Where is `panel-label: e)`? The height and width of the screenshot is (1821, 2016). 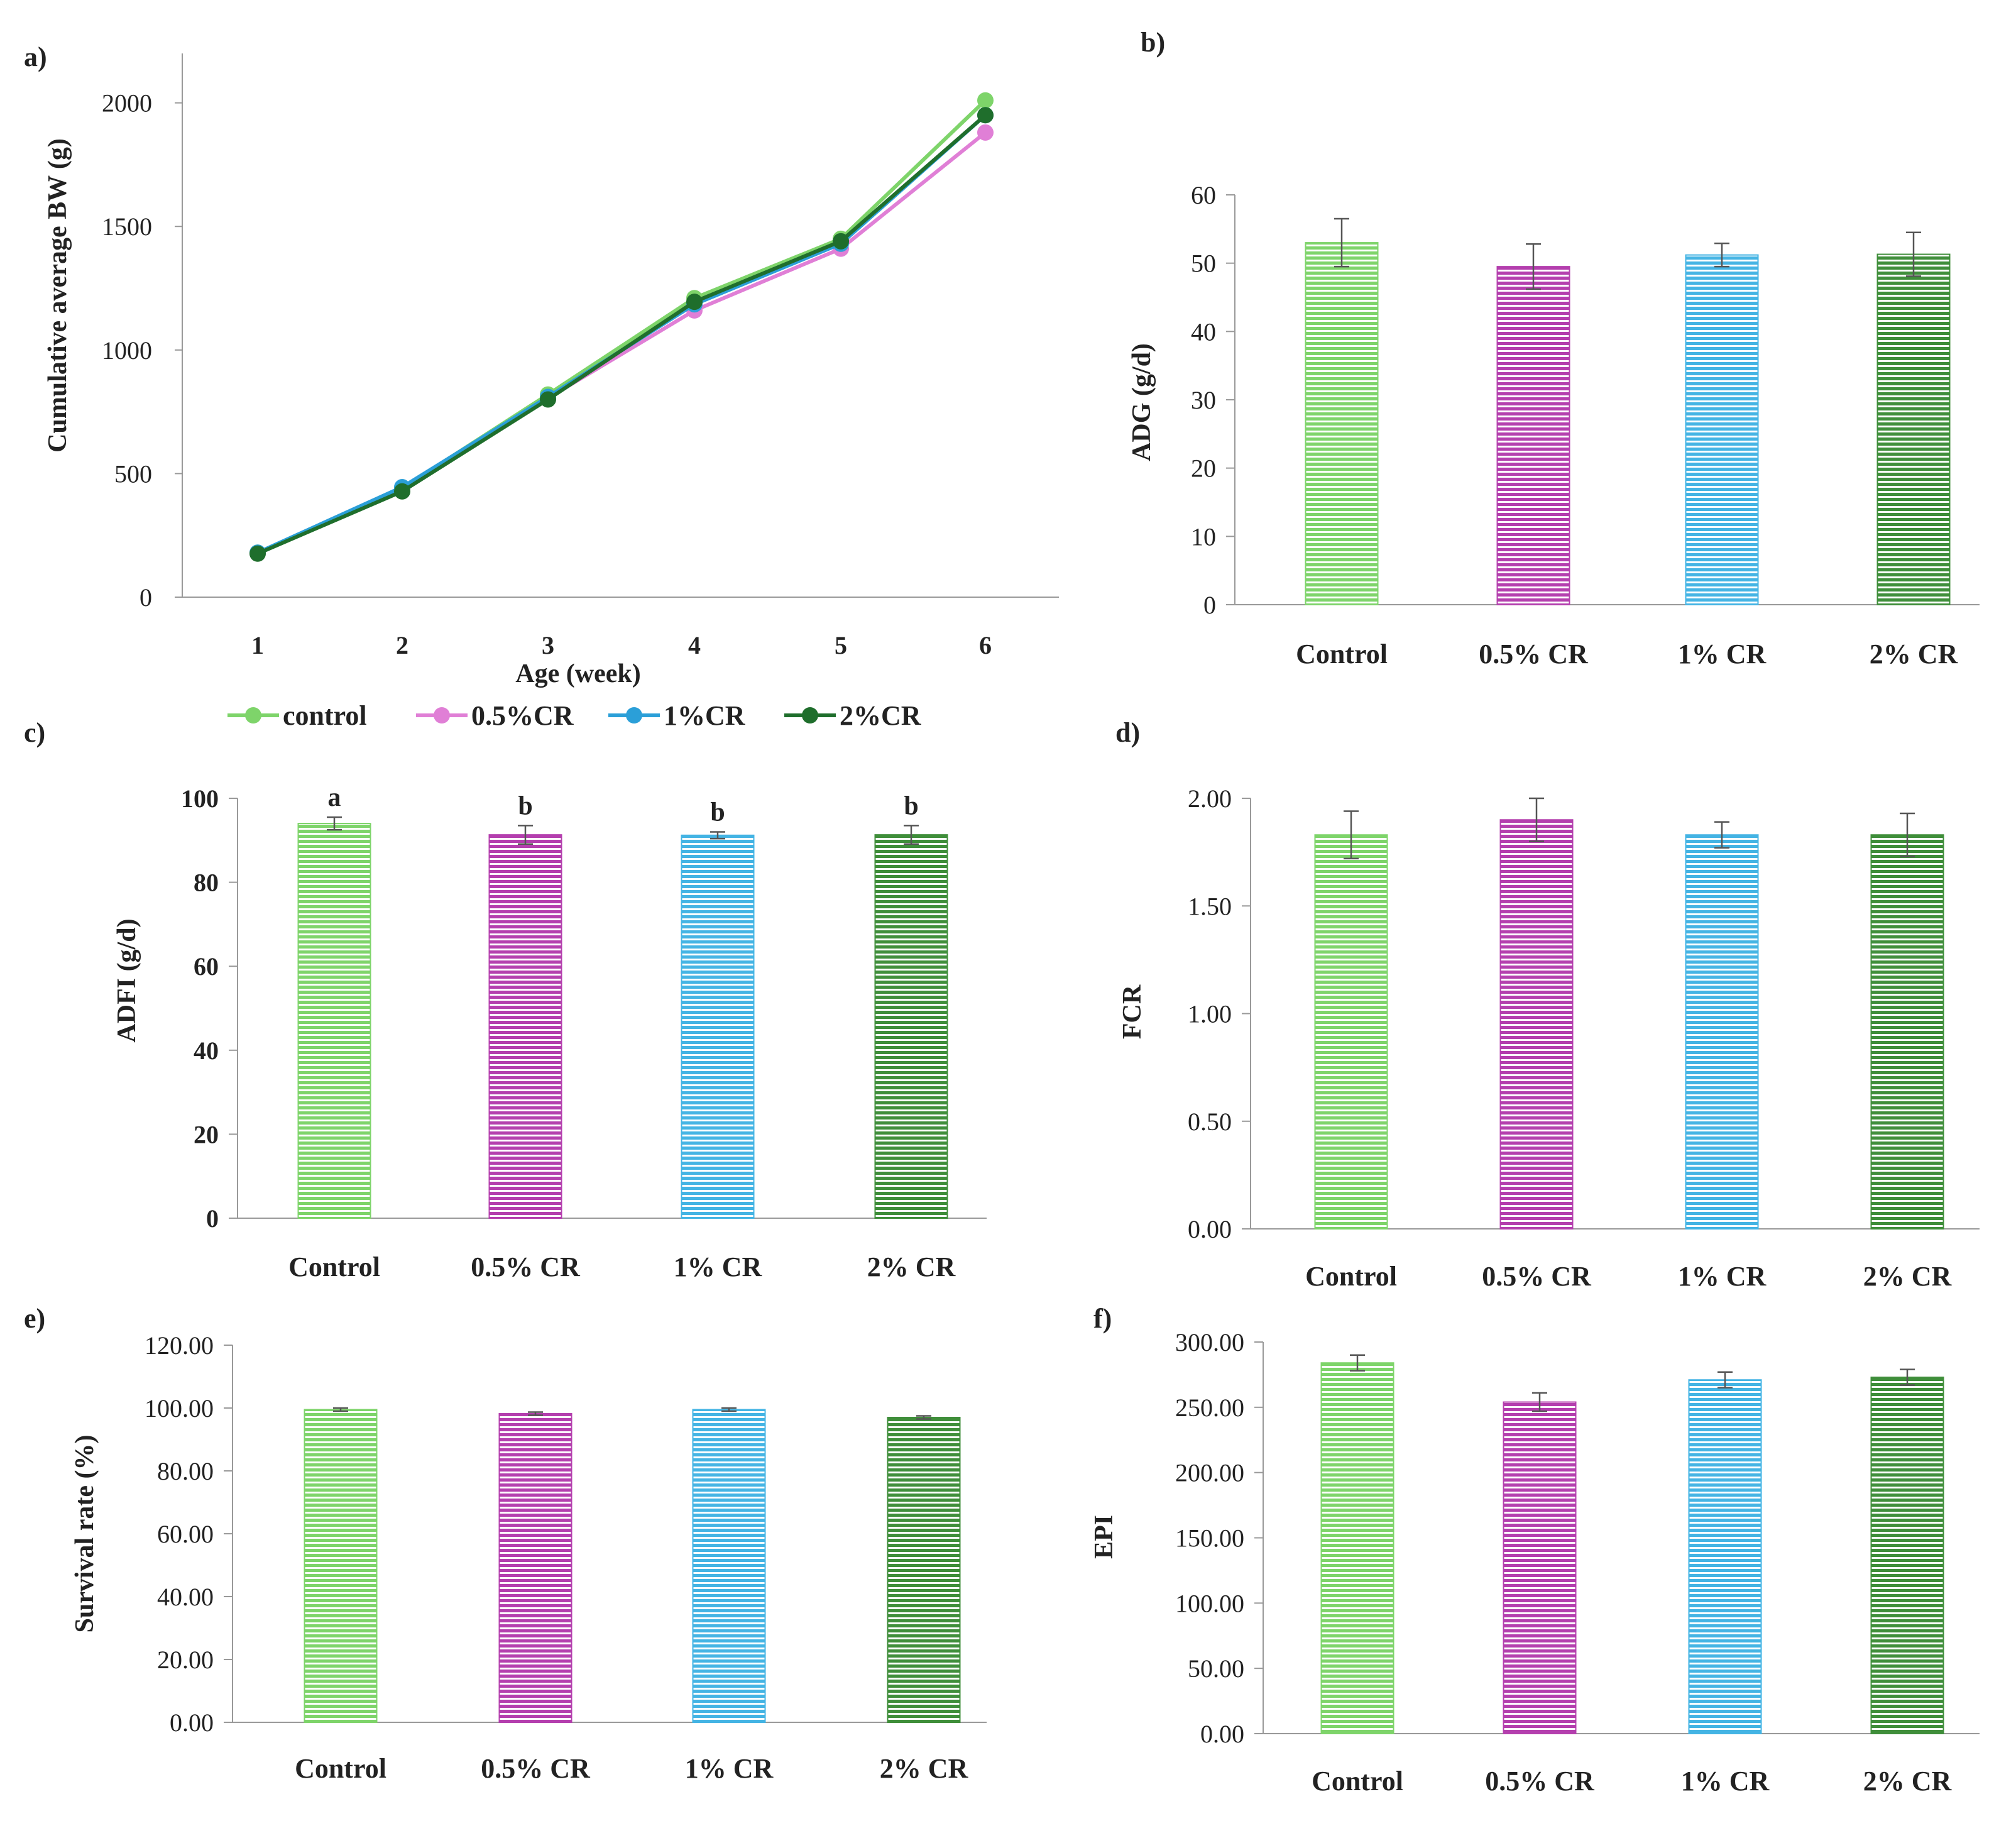
panel-label: e) is located at coordinates (34, 1319).